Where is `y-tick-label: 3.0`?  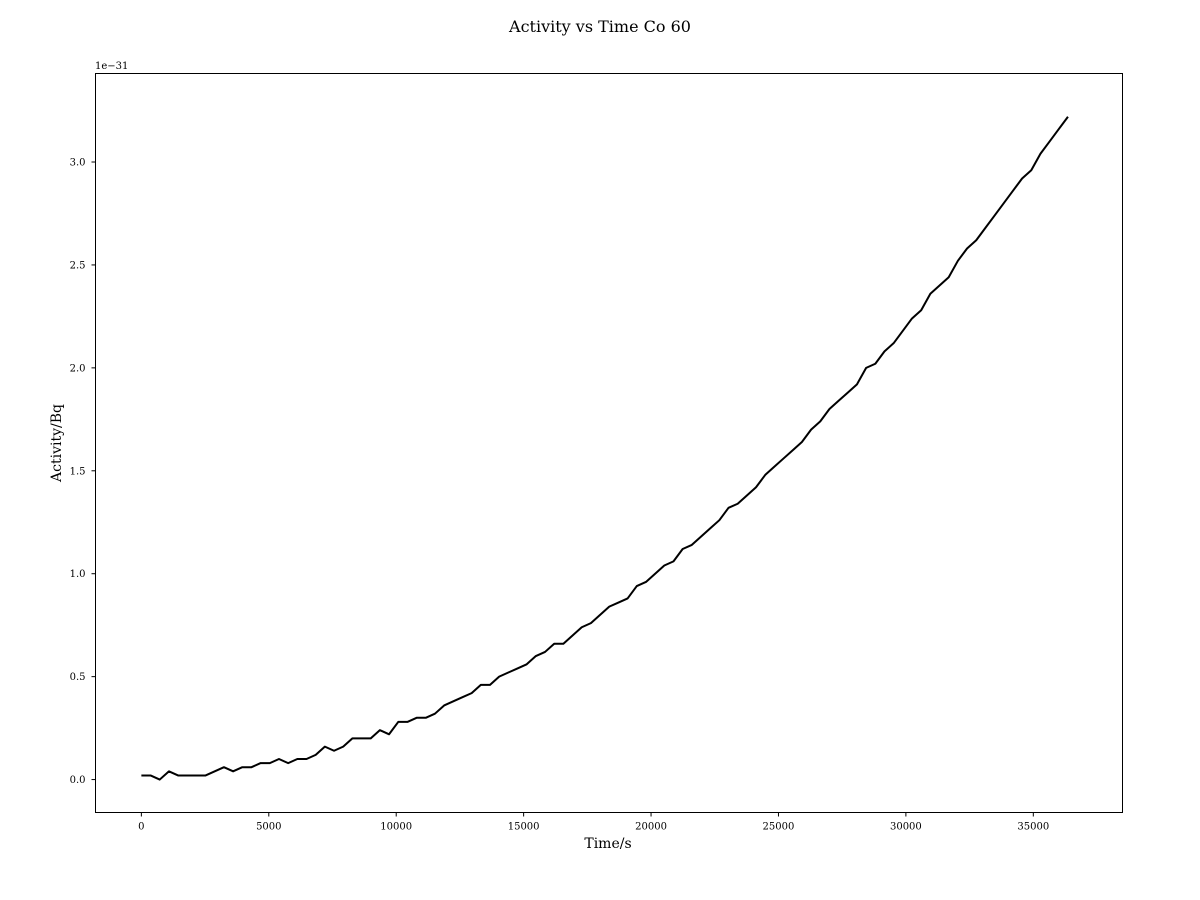
y-tick-label: 3.0 is located at coordinates (78, 163).